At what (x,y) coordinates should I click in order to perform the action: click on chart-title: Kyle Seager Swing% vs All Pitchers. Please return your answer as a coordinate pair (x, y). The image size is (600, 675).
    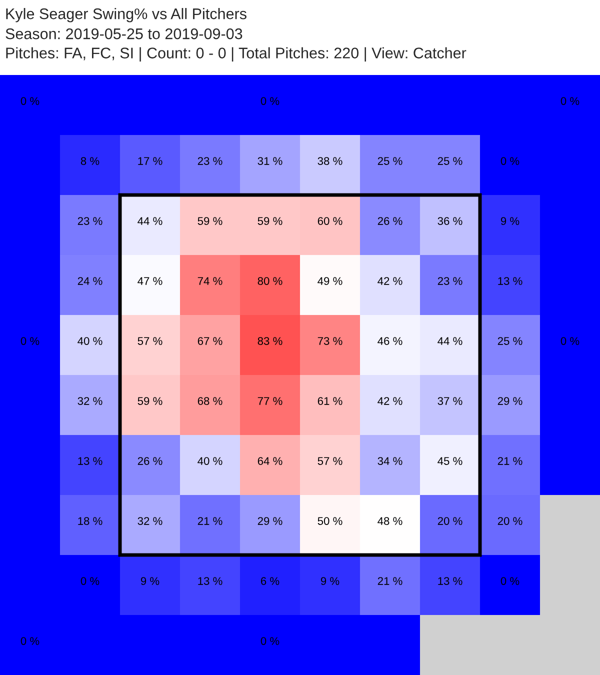
    Looking at the image, I should click on (126, 15).